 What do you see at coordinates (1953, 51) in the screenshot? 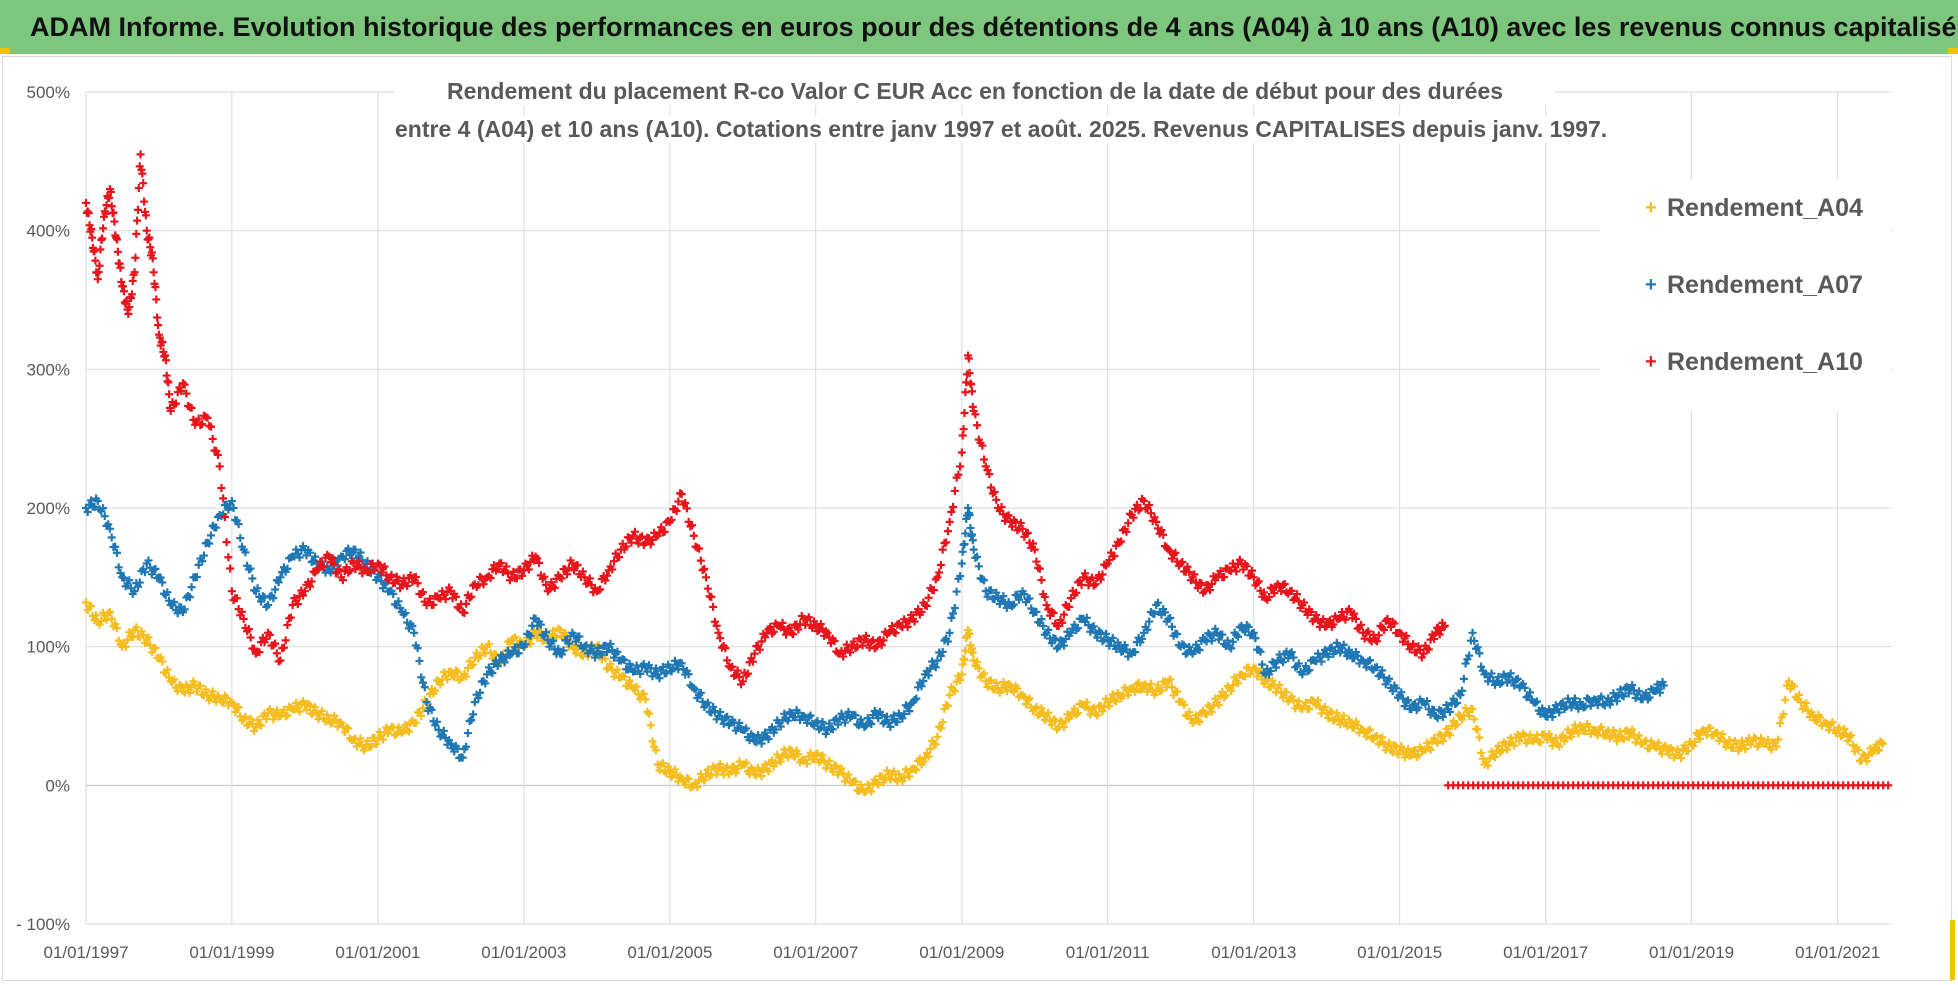
I see `banner-corner-right` at bounding box center [1953, 51].